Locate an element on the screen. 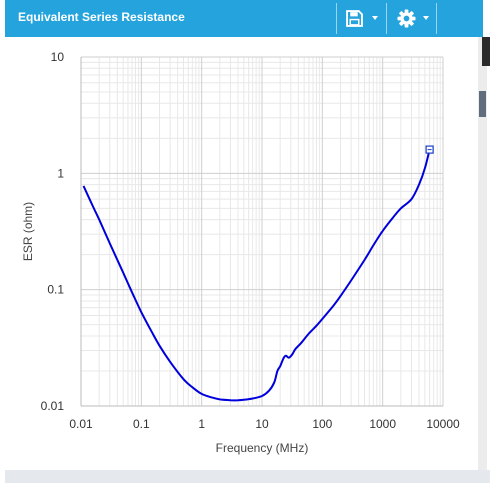 This screenshot has height=483, width=490. y-tick-labels: 10 1 0.1 0.01 is located at coordinates (53, 231).